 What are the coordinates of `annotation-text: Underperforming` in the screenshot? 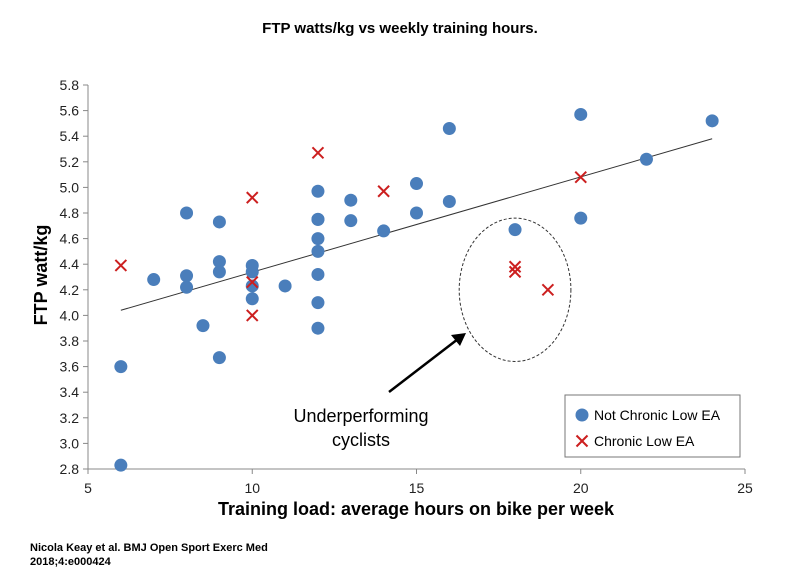 It's located at (360, 416).